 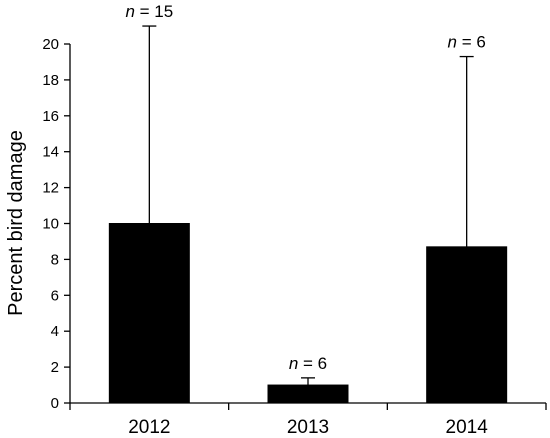 I want to click on y-tick-label: 6, so click(x=55, y=295).